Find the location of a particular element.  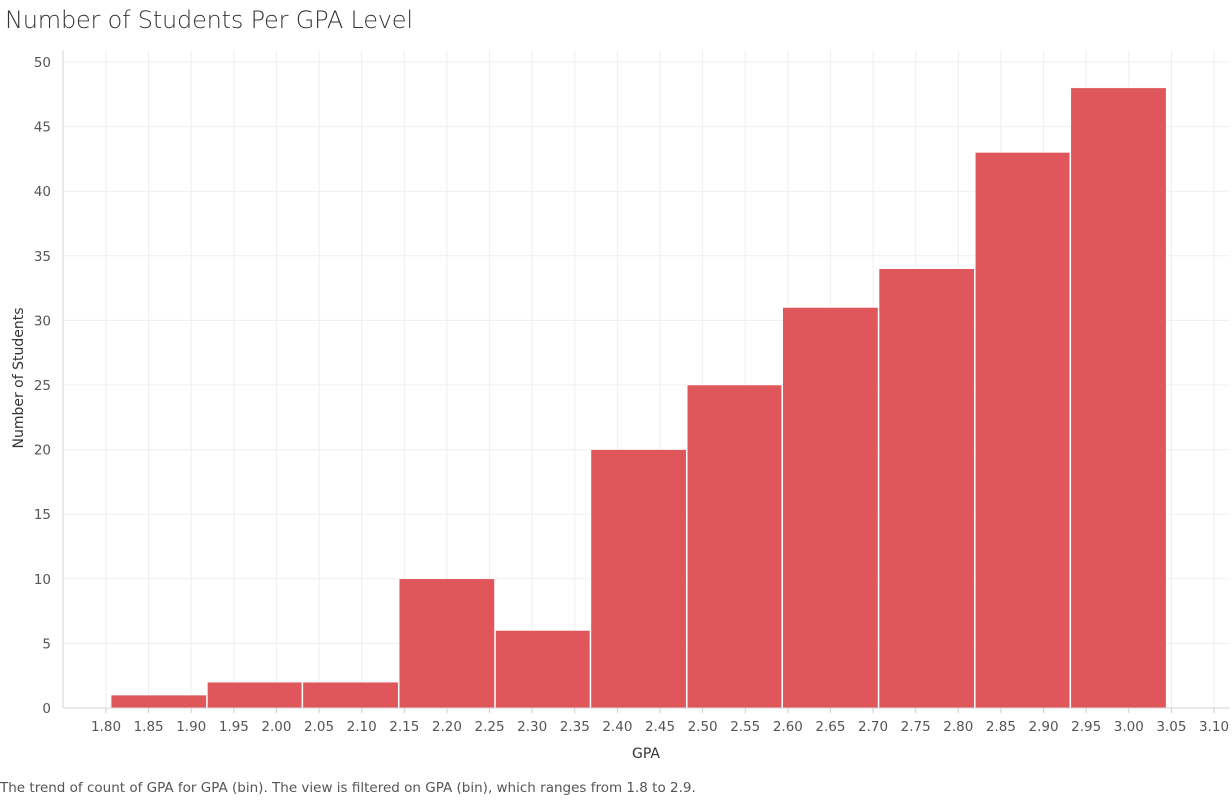

y-tick-label: 10 is located at coordinates (42, 580).